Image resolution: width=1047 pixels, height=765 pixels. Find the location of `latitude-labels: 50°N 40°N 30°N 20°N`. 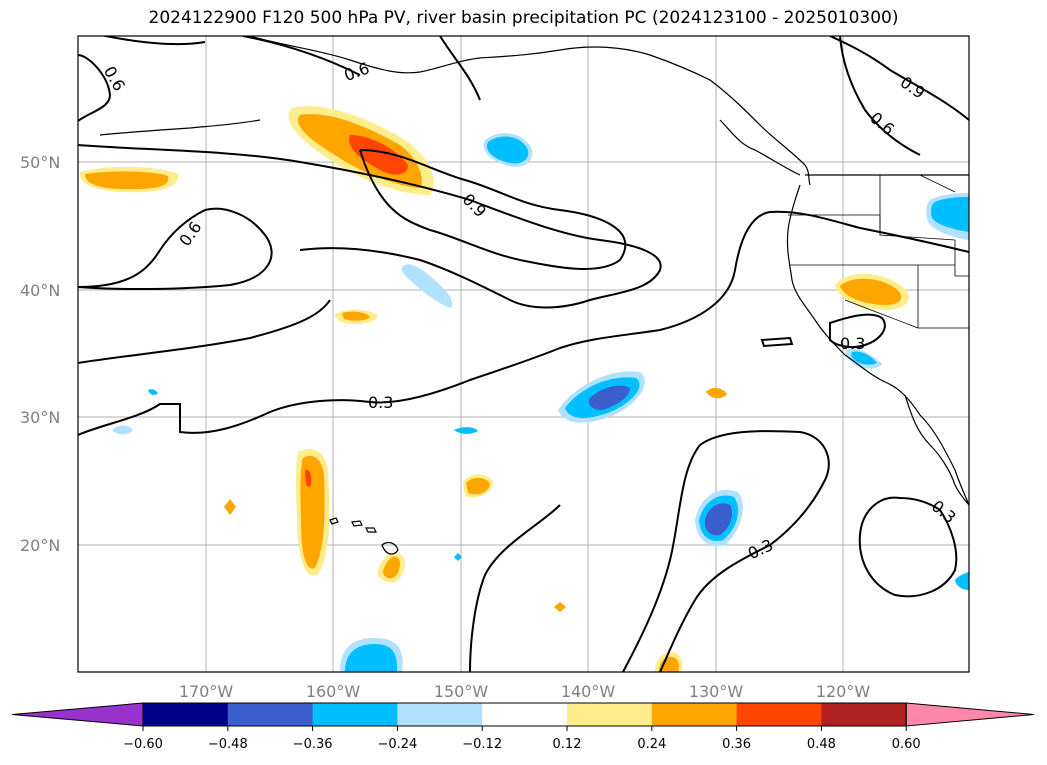

latitude-labels: 50°N 40°N 30°N 20°N is located at coordinates (40, 354).